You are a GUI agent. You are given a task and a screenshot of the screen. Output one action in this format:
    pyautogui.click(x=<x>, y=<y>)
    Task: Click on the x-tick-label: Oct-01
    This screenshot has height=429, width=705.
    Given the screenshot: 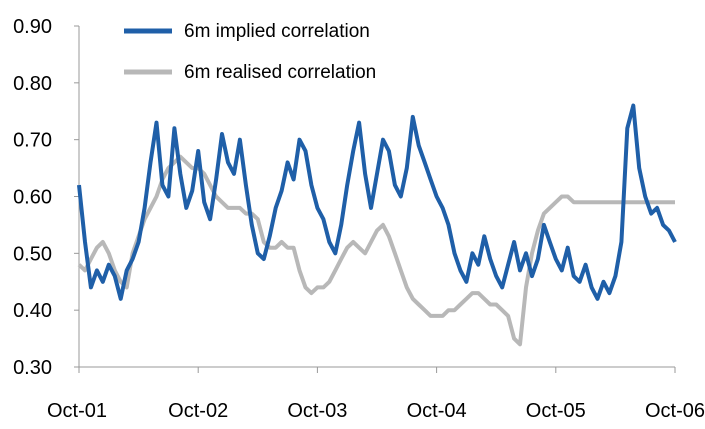 What is the action you would take?
    pyautogui.click(x=77, y=411)
    